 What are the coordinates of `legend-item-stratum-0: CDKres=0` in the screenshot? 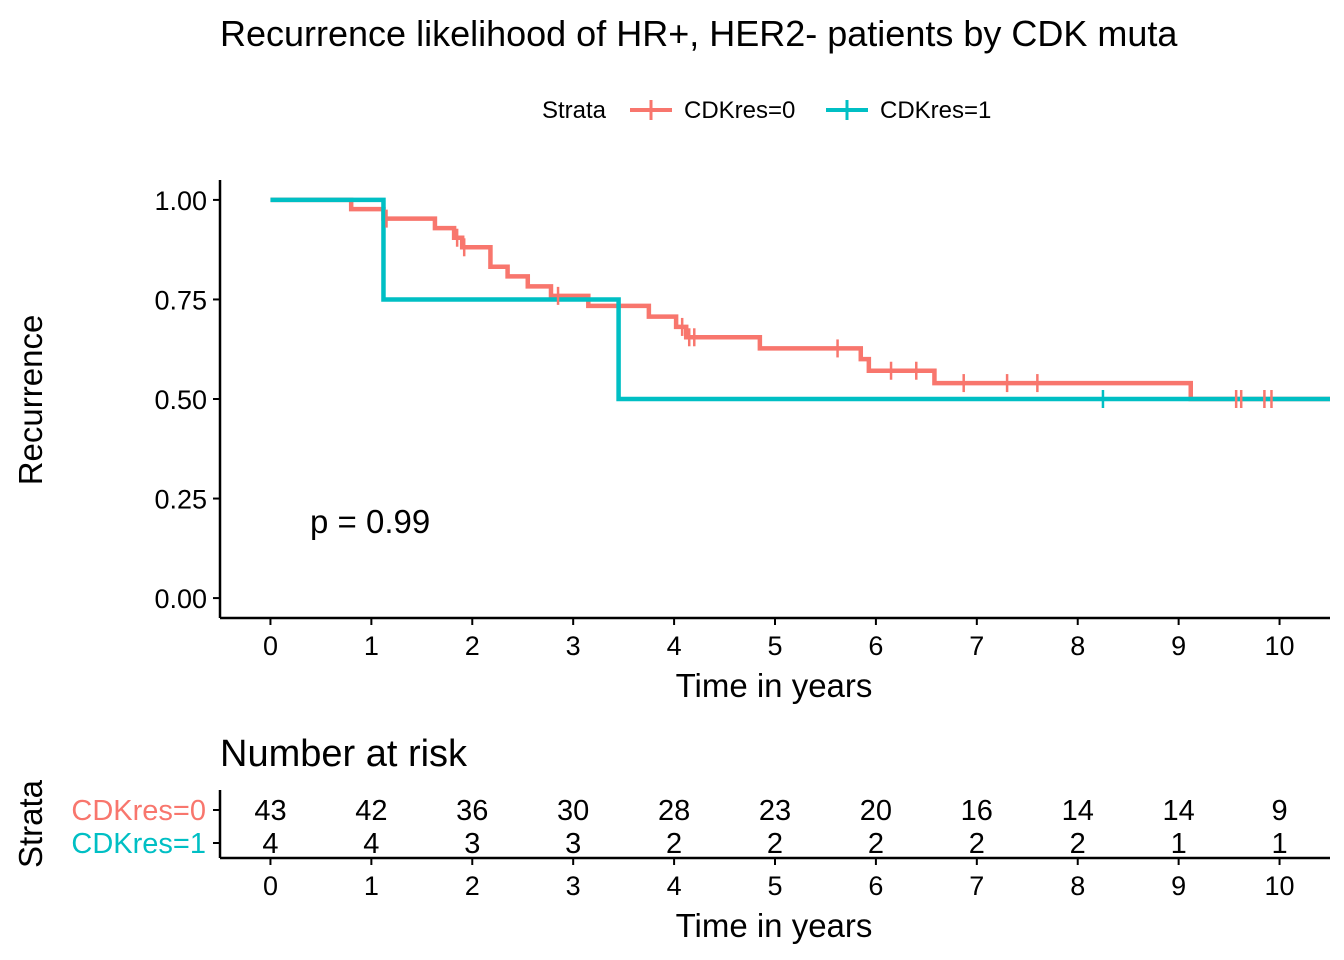 It's located at (712, 110).